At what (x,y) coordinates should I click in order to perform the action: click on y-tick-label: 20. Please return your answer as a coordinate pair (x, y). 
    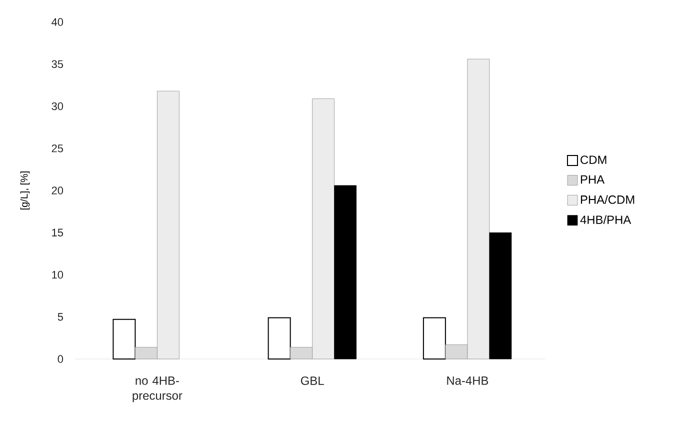
    Looking at the image, I should click on (58, 190).